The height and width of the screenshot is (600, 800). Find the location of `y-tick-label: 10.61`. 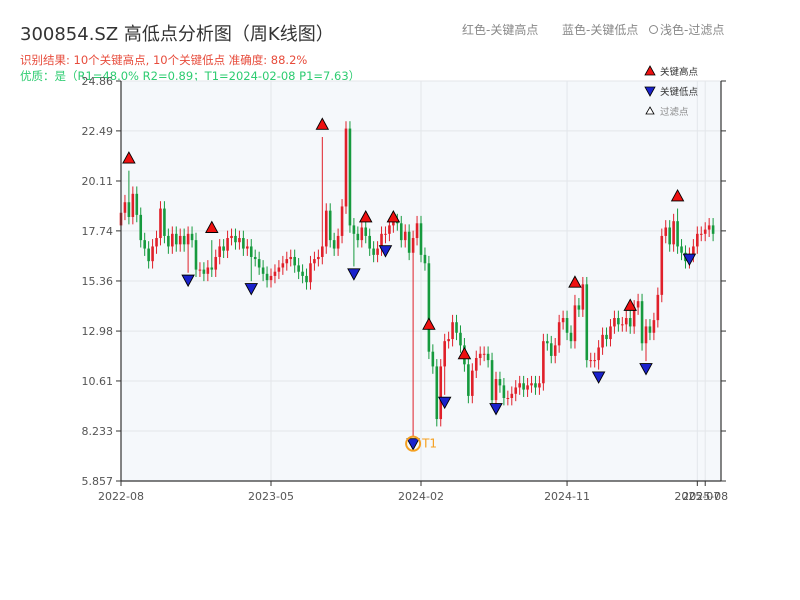

y-tick-label: 10.61 is located at coordinates (98, 381).